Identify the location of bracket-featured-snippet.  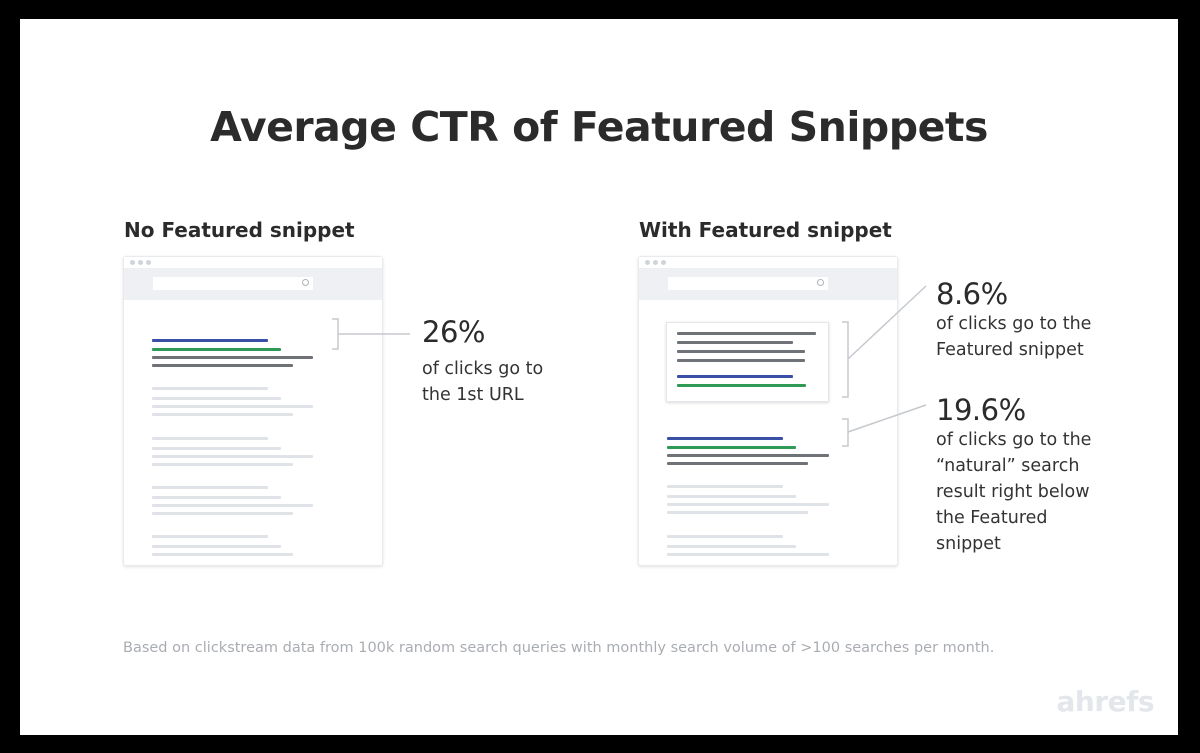
(845, 359).